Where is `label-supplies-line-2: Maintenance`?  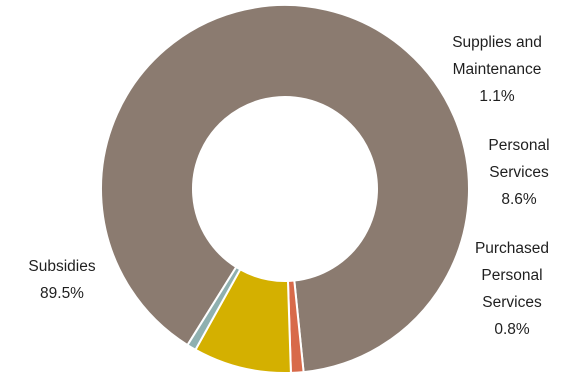 label-supplies-line-2: Maintenance is located at coordinates (497, 69).